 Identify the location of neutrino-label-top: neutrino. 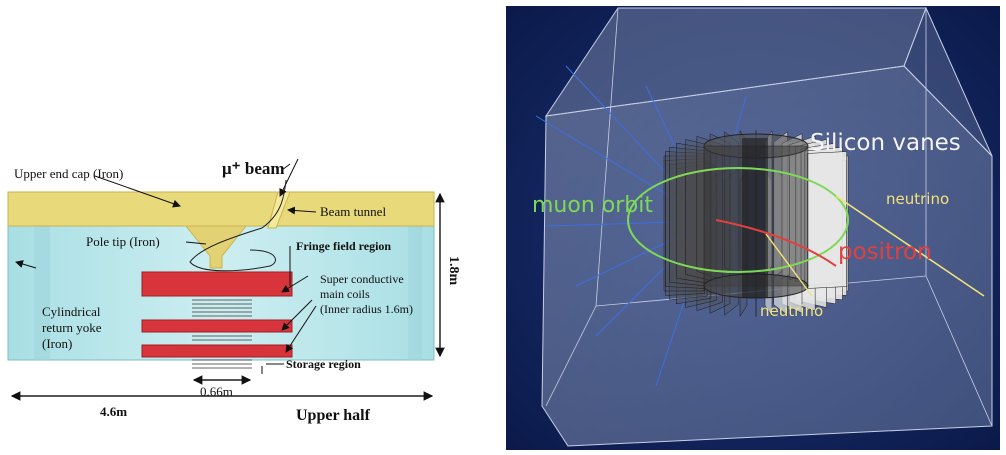
(917, 199).